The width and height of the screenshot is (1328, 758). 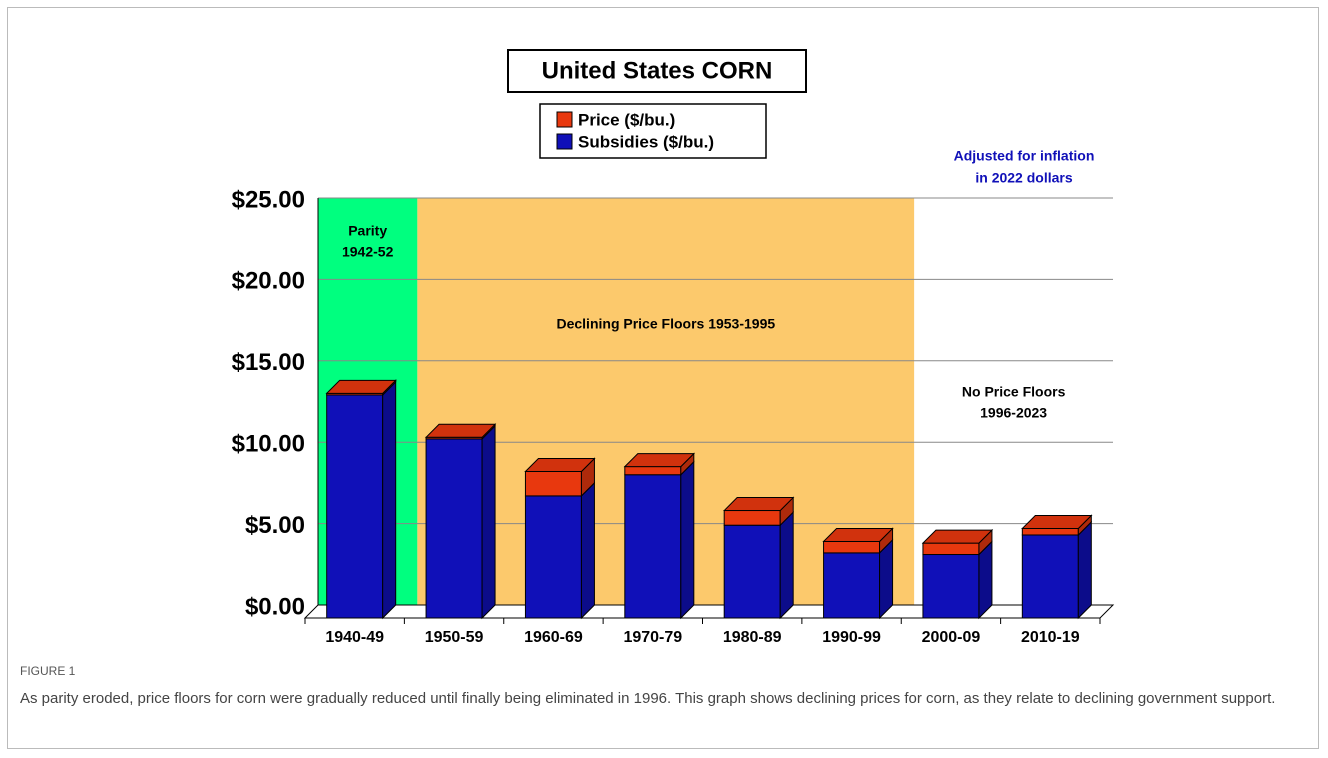 What do you see at coordinates (626, 119) in the screenshot?
I see `legend-label: Price ($/bu.)` at bounding box center [626, 119].